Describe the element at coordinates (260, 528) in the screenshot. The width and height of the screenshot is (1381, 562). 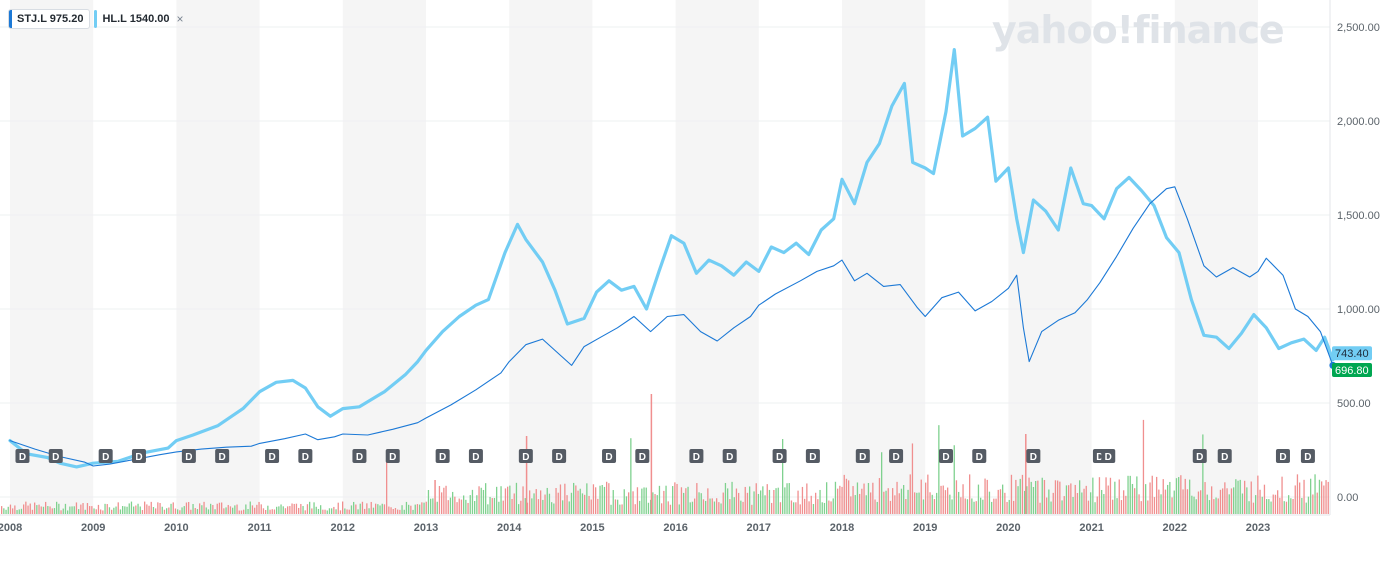
I see `x-tick-label: 2011` at that location.